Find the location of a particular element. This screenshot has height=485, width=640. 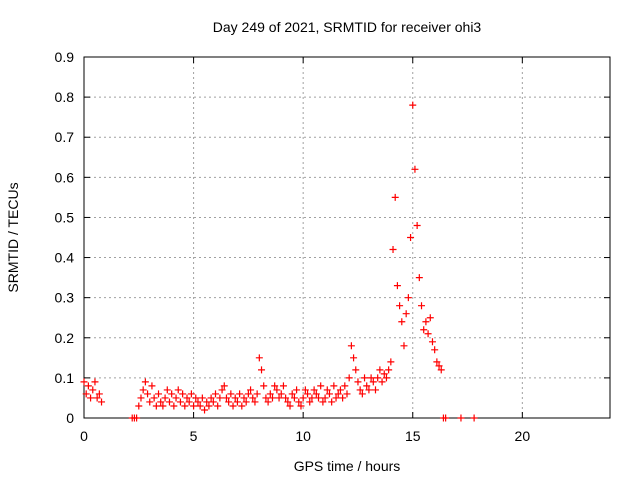

x-tick-label: 20 is located at coordinates (523, 436).